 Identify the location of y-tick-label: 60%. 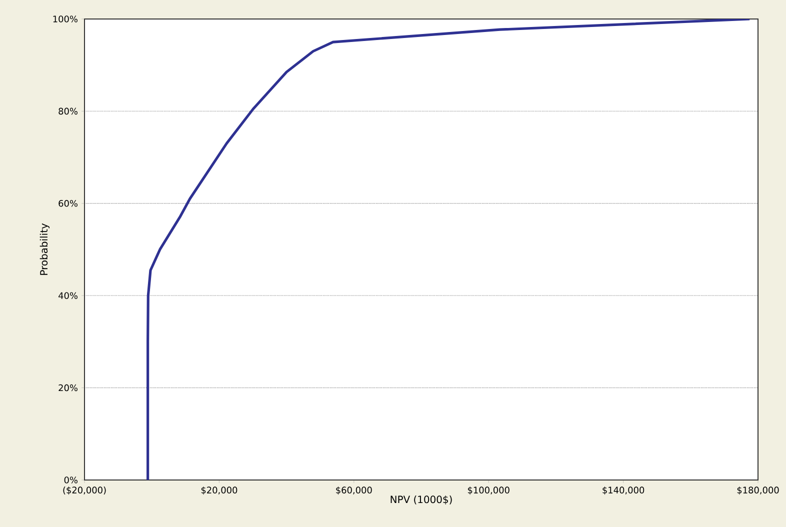
(68, 203).